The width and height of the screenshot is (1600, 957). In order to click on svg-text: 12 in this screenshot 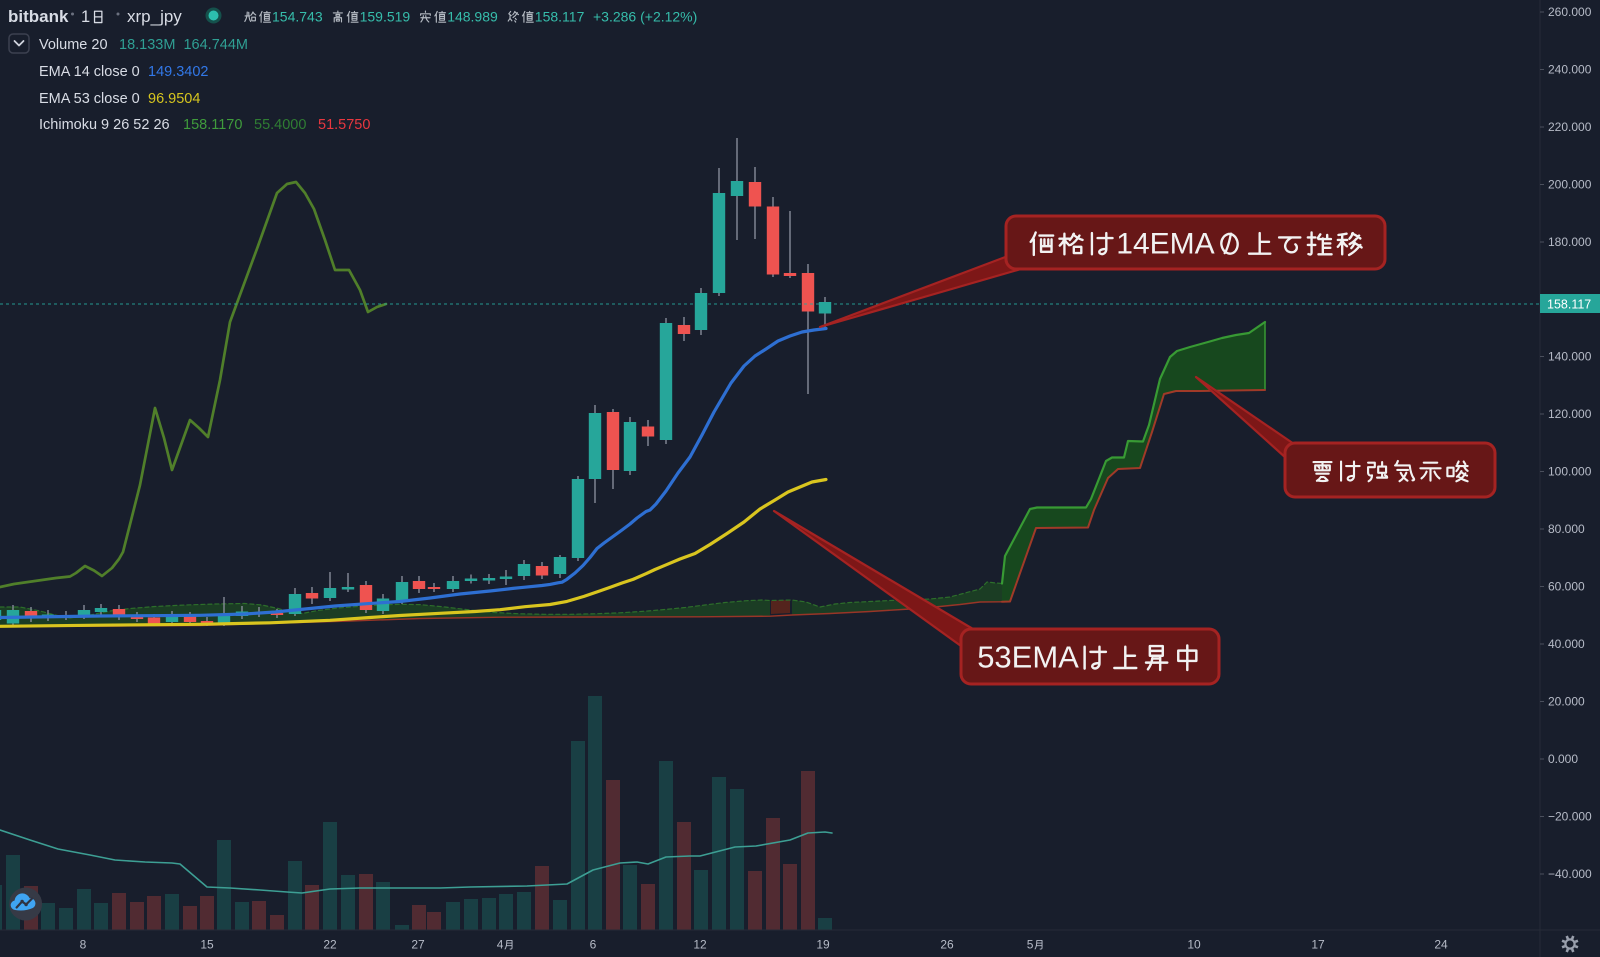, I will do `click(700, 945)`.